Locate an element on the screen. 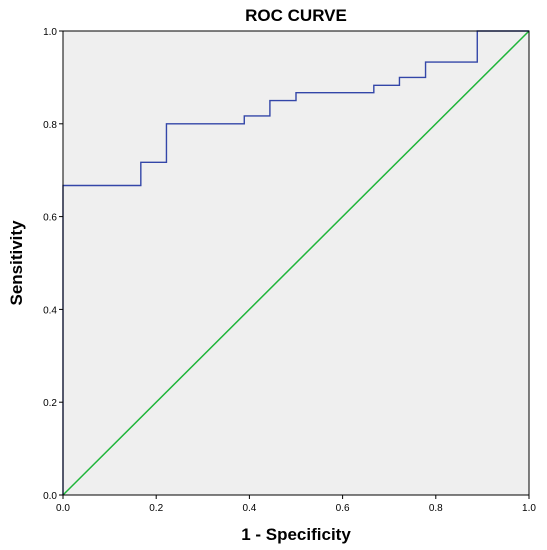 Image resolution: width=547 pixels, height=550 pixels. y-tick-label: 0.6 is located at coordinates (50, 218).